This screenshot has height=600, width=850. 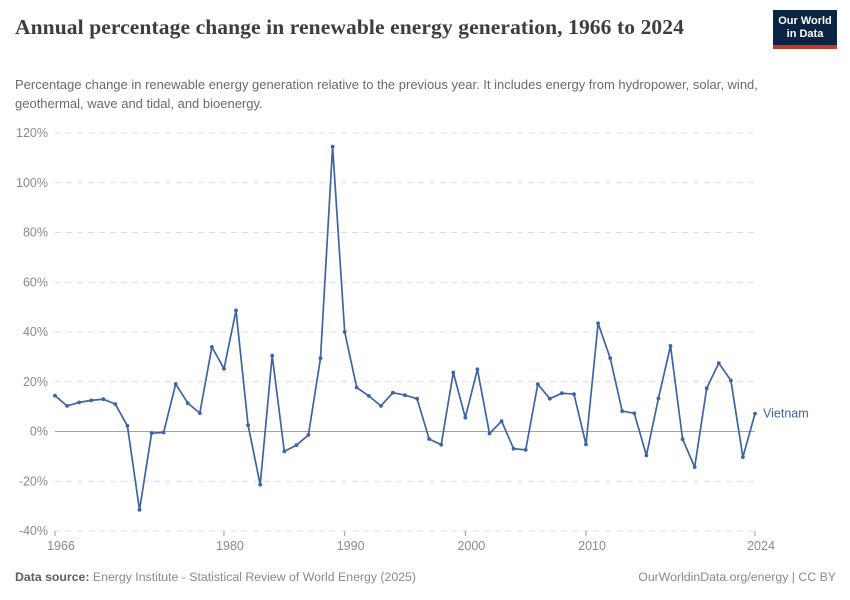 I want to click on x-axis-tick-label: 1966, so click(x=61, y=546).